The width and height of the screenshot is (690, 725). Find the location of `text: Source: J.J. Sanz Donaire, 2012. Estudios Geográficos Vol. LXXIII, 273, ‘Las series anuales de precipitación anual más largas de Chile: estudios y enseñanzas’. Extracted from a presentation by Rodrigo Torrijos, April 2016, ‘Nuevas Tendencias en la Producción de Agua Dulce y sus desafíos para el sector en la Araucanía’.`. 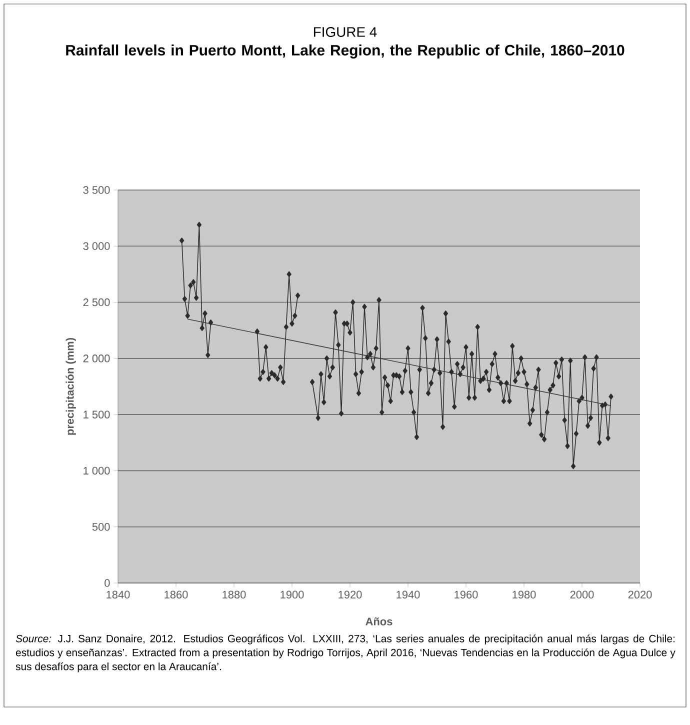

text: Source: J.J. Sanz Donaire, 2012. Estudios Geográficos Vol. LXXIII, 273, ‘Las series anuales de precipitación anual más largas de Chile: estudios y enseñanzas’. Extracted from a presentation by Rodrigo Torrijos, April 2016, ‘Nuevas Tendencias en la Producción de Agua Dulce y sus desafíos para el sector en la Araucanía’. is located at coordinates (346, 653).